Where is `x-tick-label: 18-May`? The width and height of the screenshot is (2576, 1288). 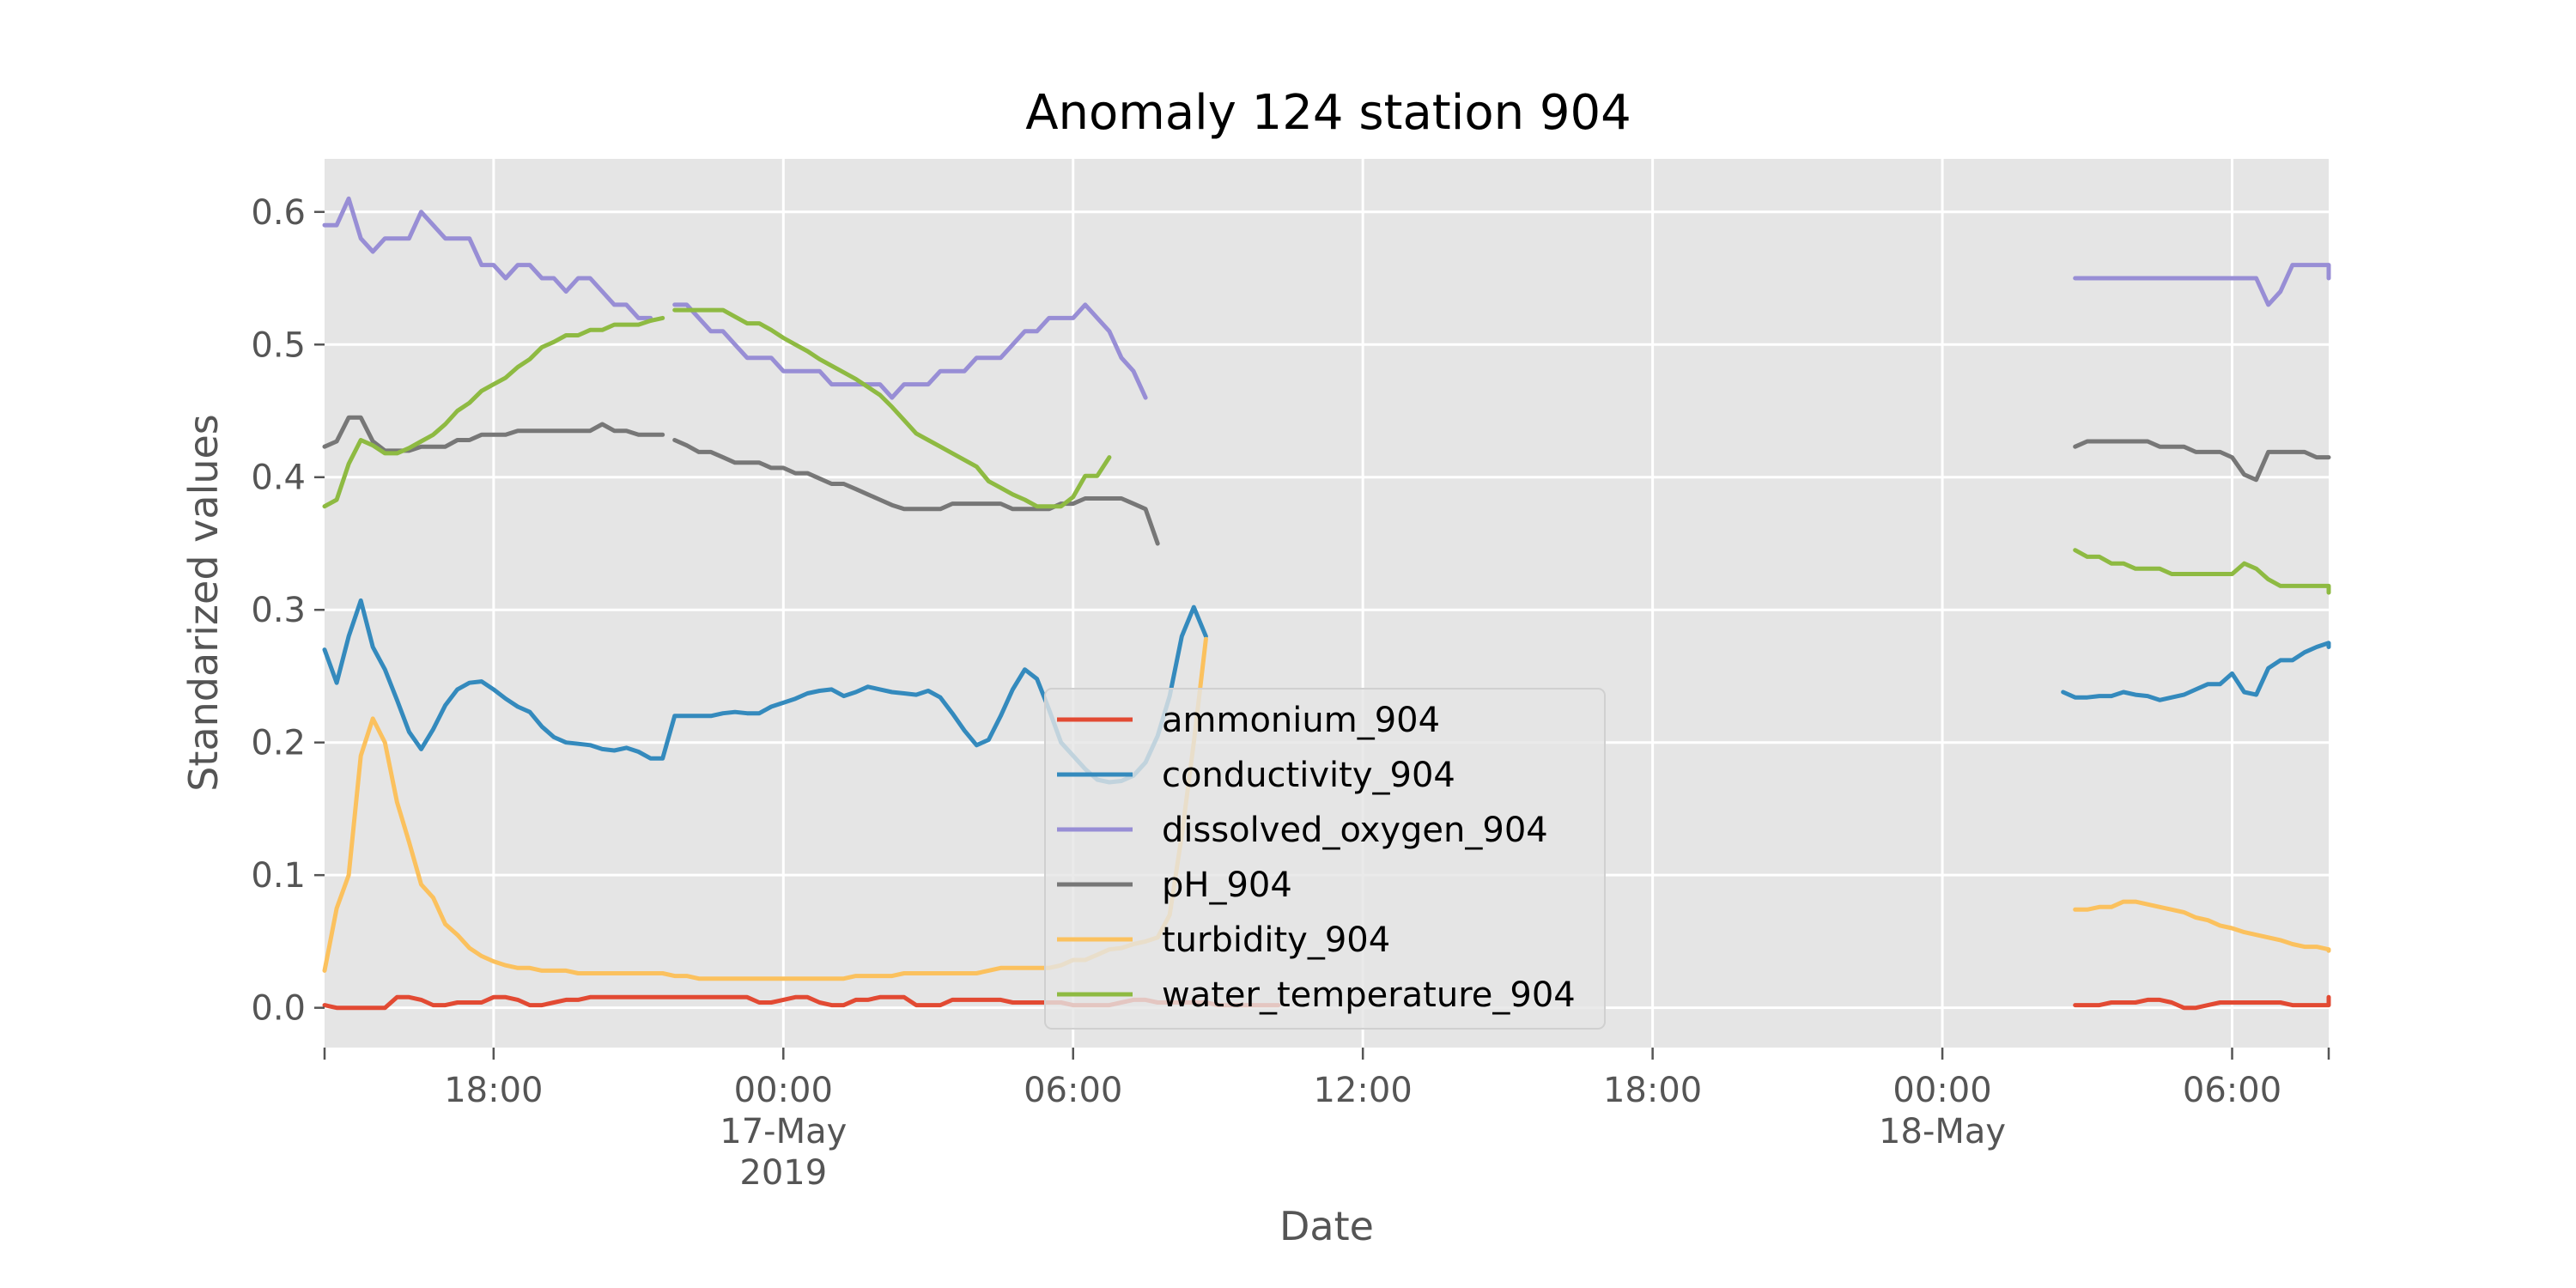 x-tick-label: 18-May is located at coordinates (1943, 1131).